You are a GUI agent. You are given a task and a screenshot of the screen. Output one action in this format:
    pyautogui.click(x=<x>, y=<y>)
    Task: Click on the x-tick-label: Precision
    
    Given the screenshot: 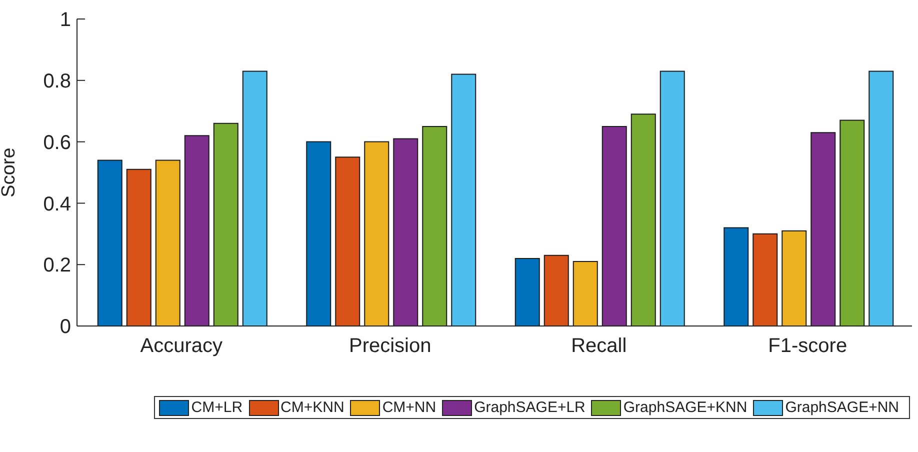 What is the action you would take?
    pyautogui.click(x=390, y=346)
    